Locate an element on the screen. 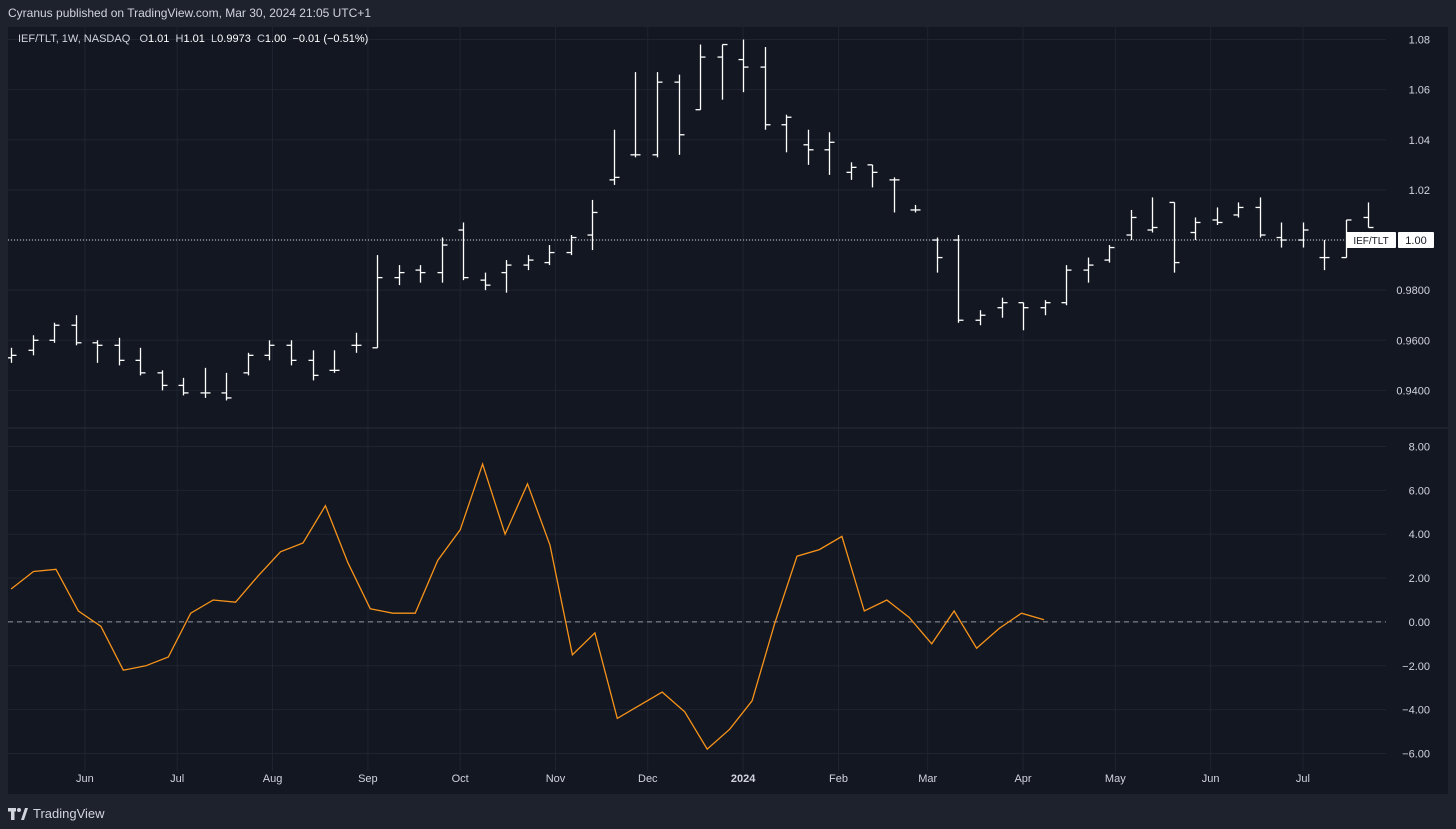  price-tag-symbol-box is located at coordinates (1371, 240).